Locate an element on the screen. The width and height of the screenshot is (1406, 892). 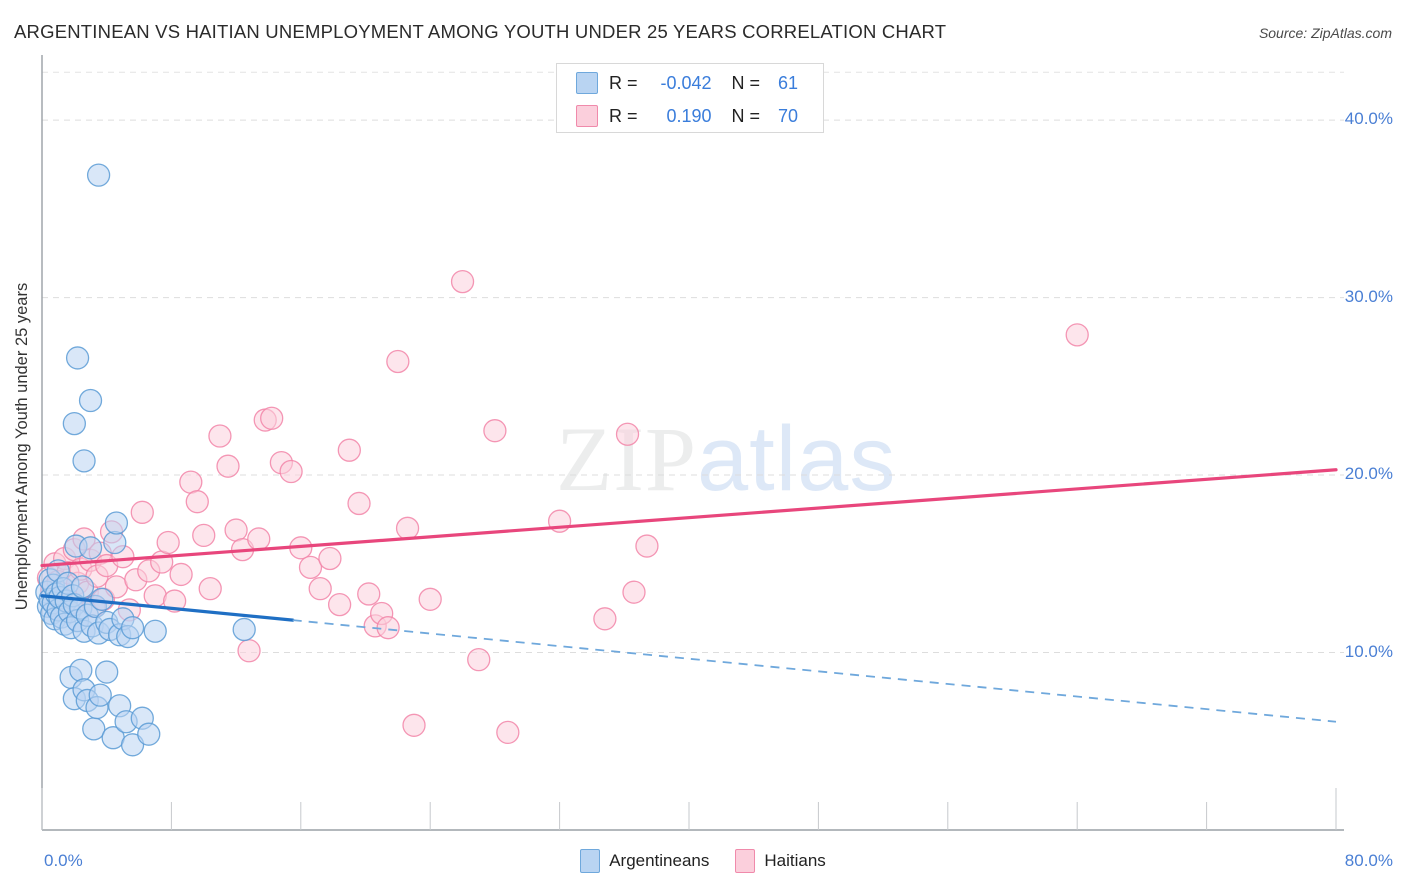
legend-swatch-haitians-bottom is located at coordinates (745, 861).